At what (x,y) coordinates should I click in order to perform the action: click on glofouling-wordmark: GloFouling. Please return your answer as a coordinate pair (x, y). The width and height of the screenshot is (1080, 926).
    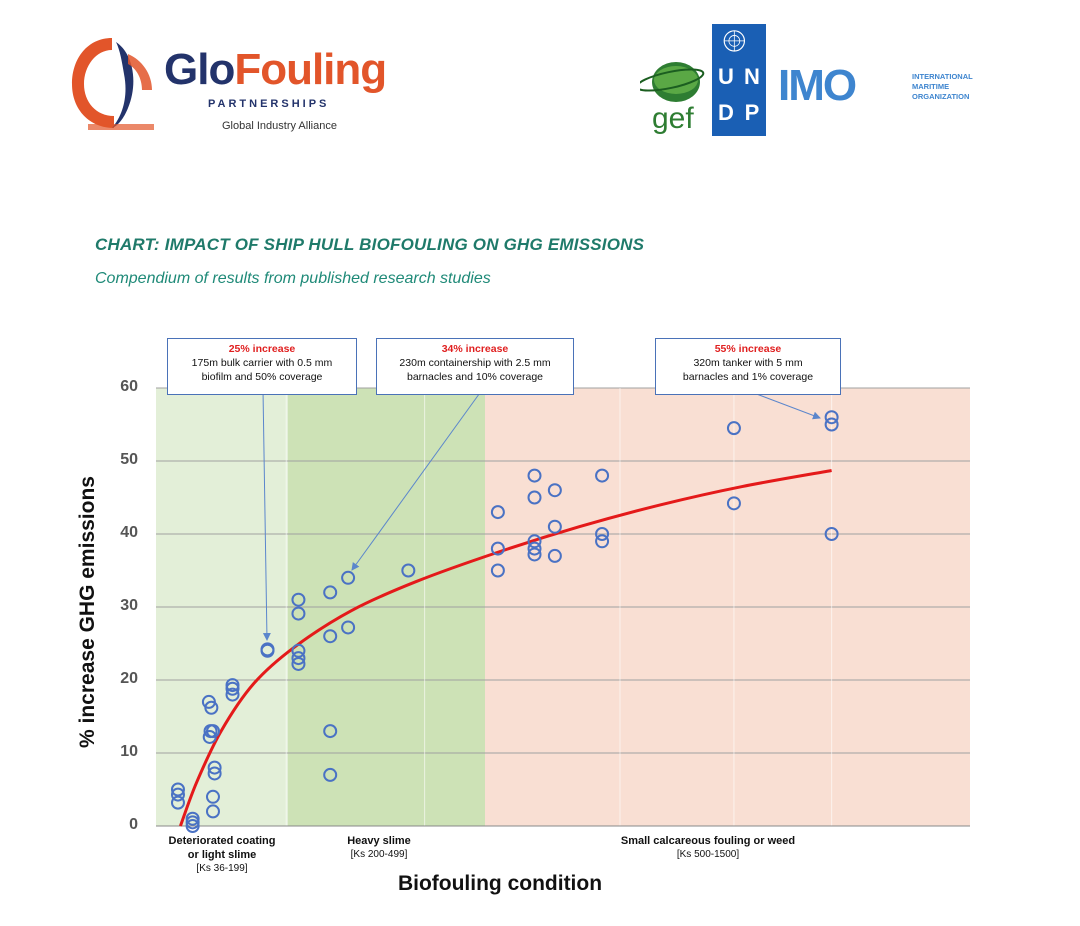
    Looking at the image, I should click on (275, 69).